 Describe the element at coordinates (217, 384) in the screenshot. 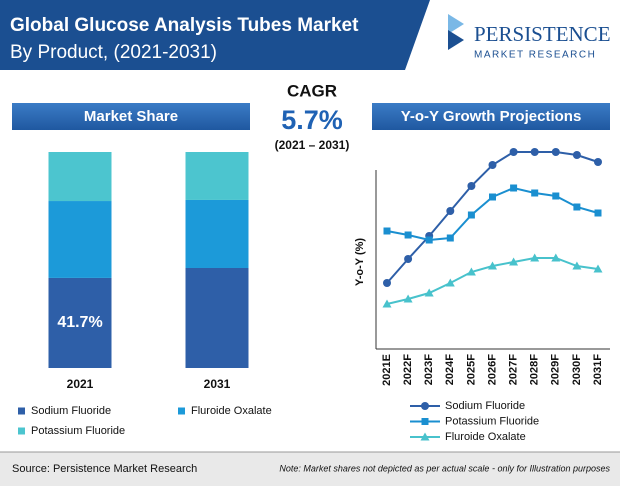

I see `x-tick-label: 2031` at that location.